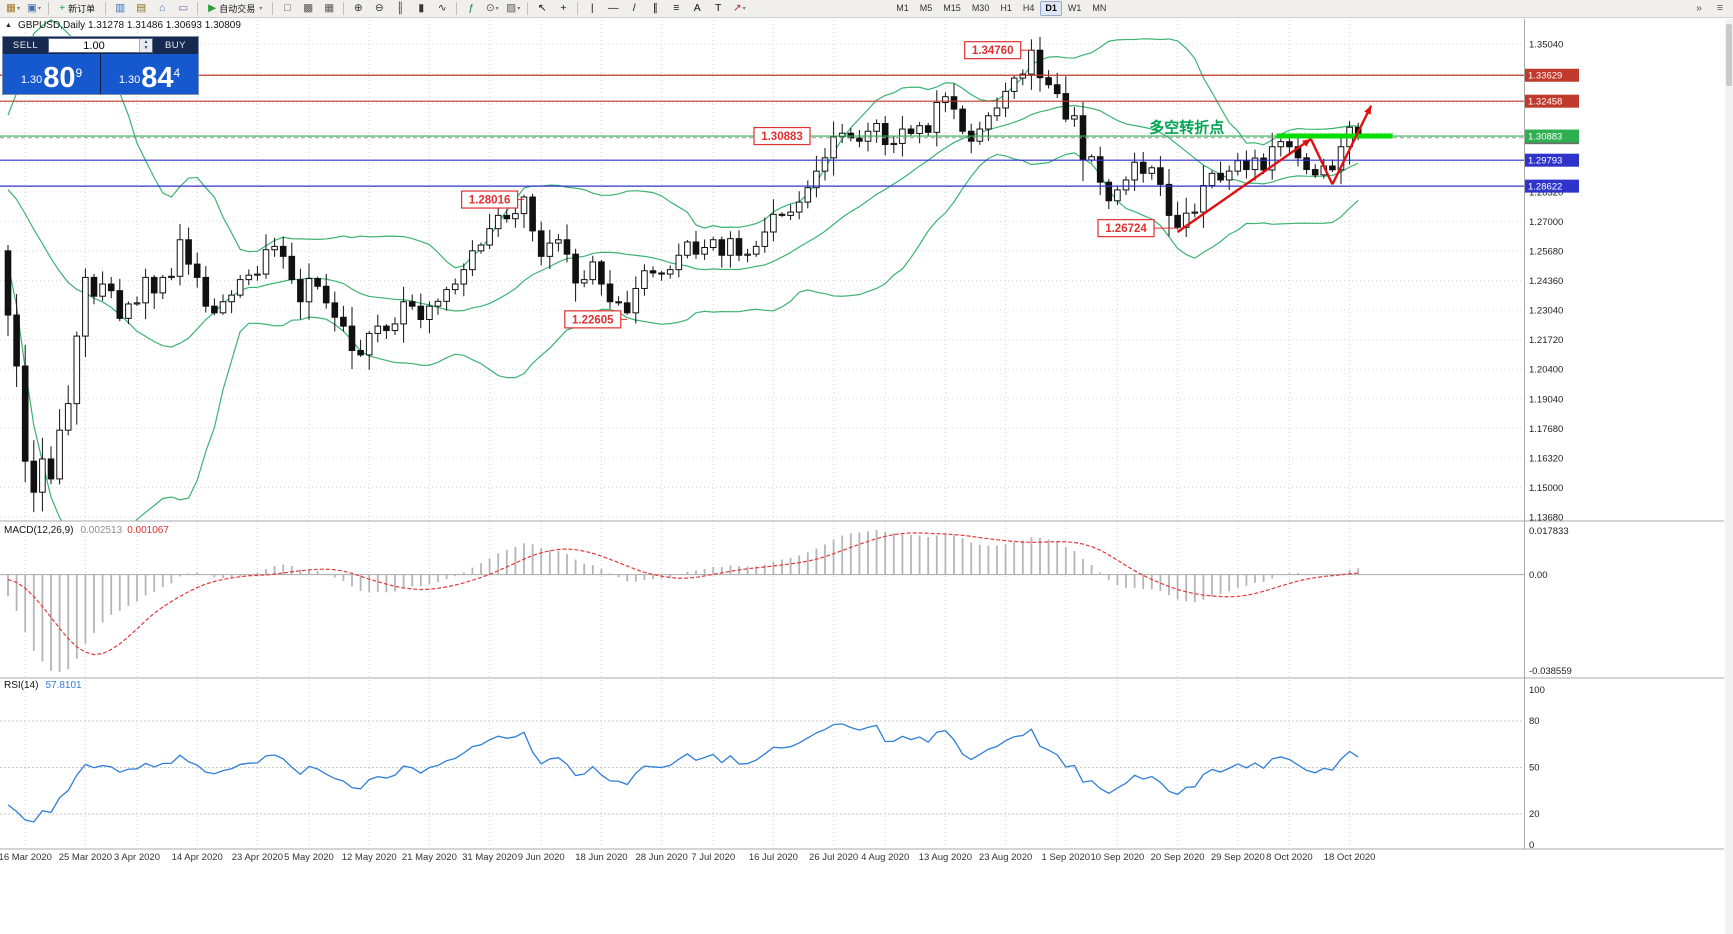 The width and height of the screenshot is (1733, 934). I want to click on crosshair-icon: +, so click(563, 8).